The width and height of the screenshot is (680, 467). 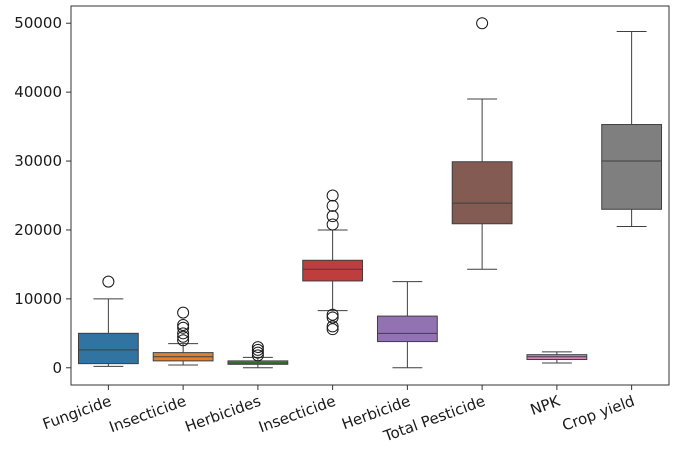 What do you see at coordinates (38, 23) in the screenshot?
I see `y-tick-label: 50000` at bounding box center [38, 23].